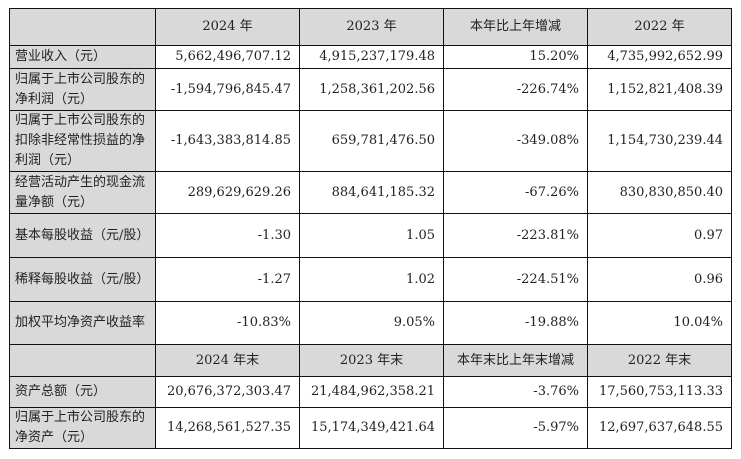 This screenshot has width=741, height=459. I want to click on value-cell: 1,258,361,202.56, so click(371, 89).